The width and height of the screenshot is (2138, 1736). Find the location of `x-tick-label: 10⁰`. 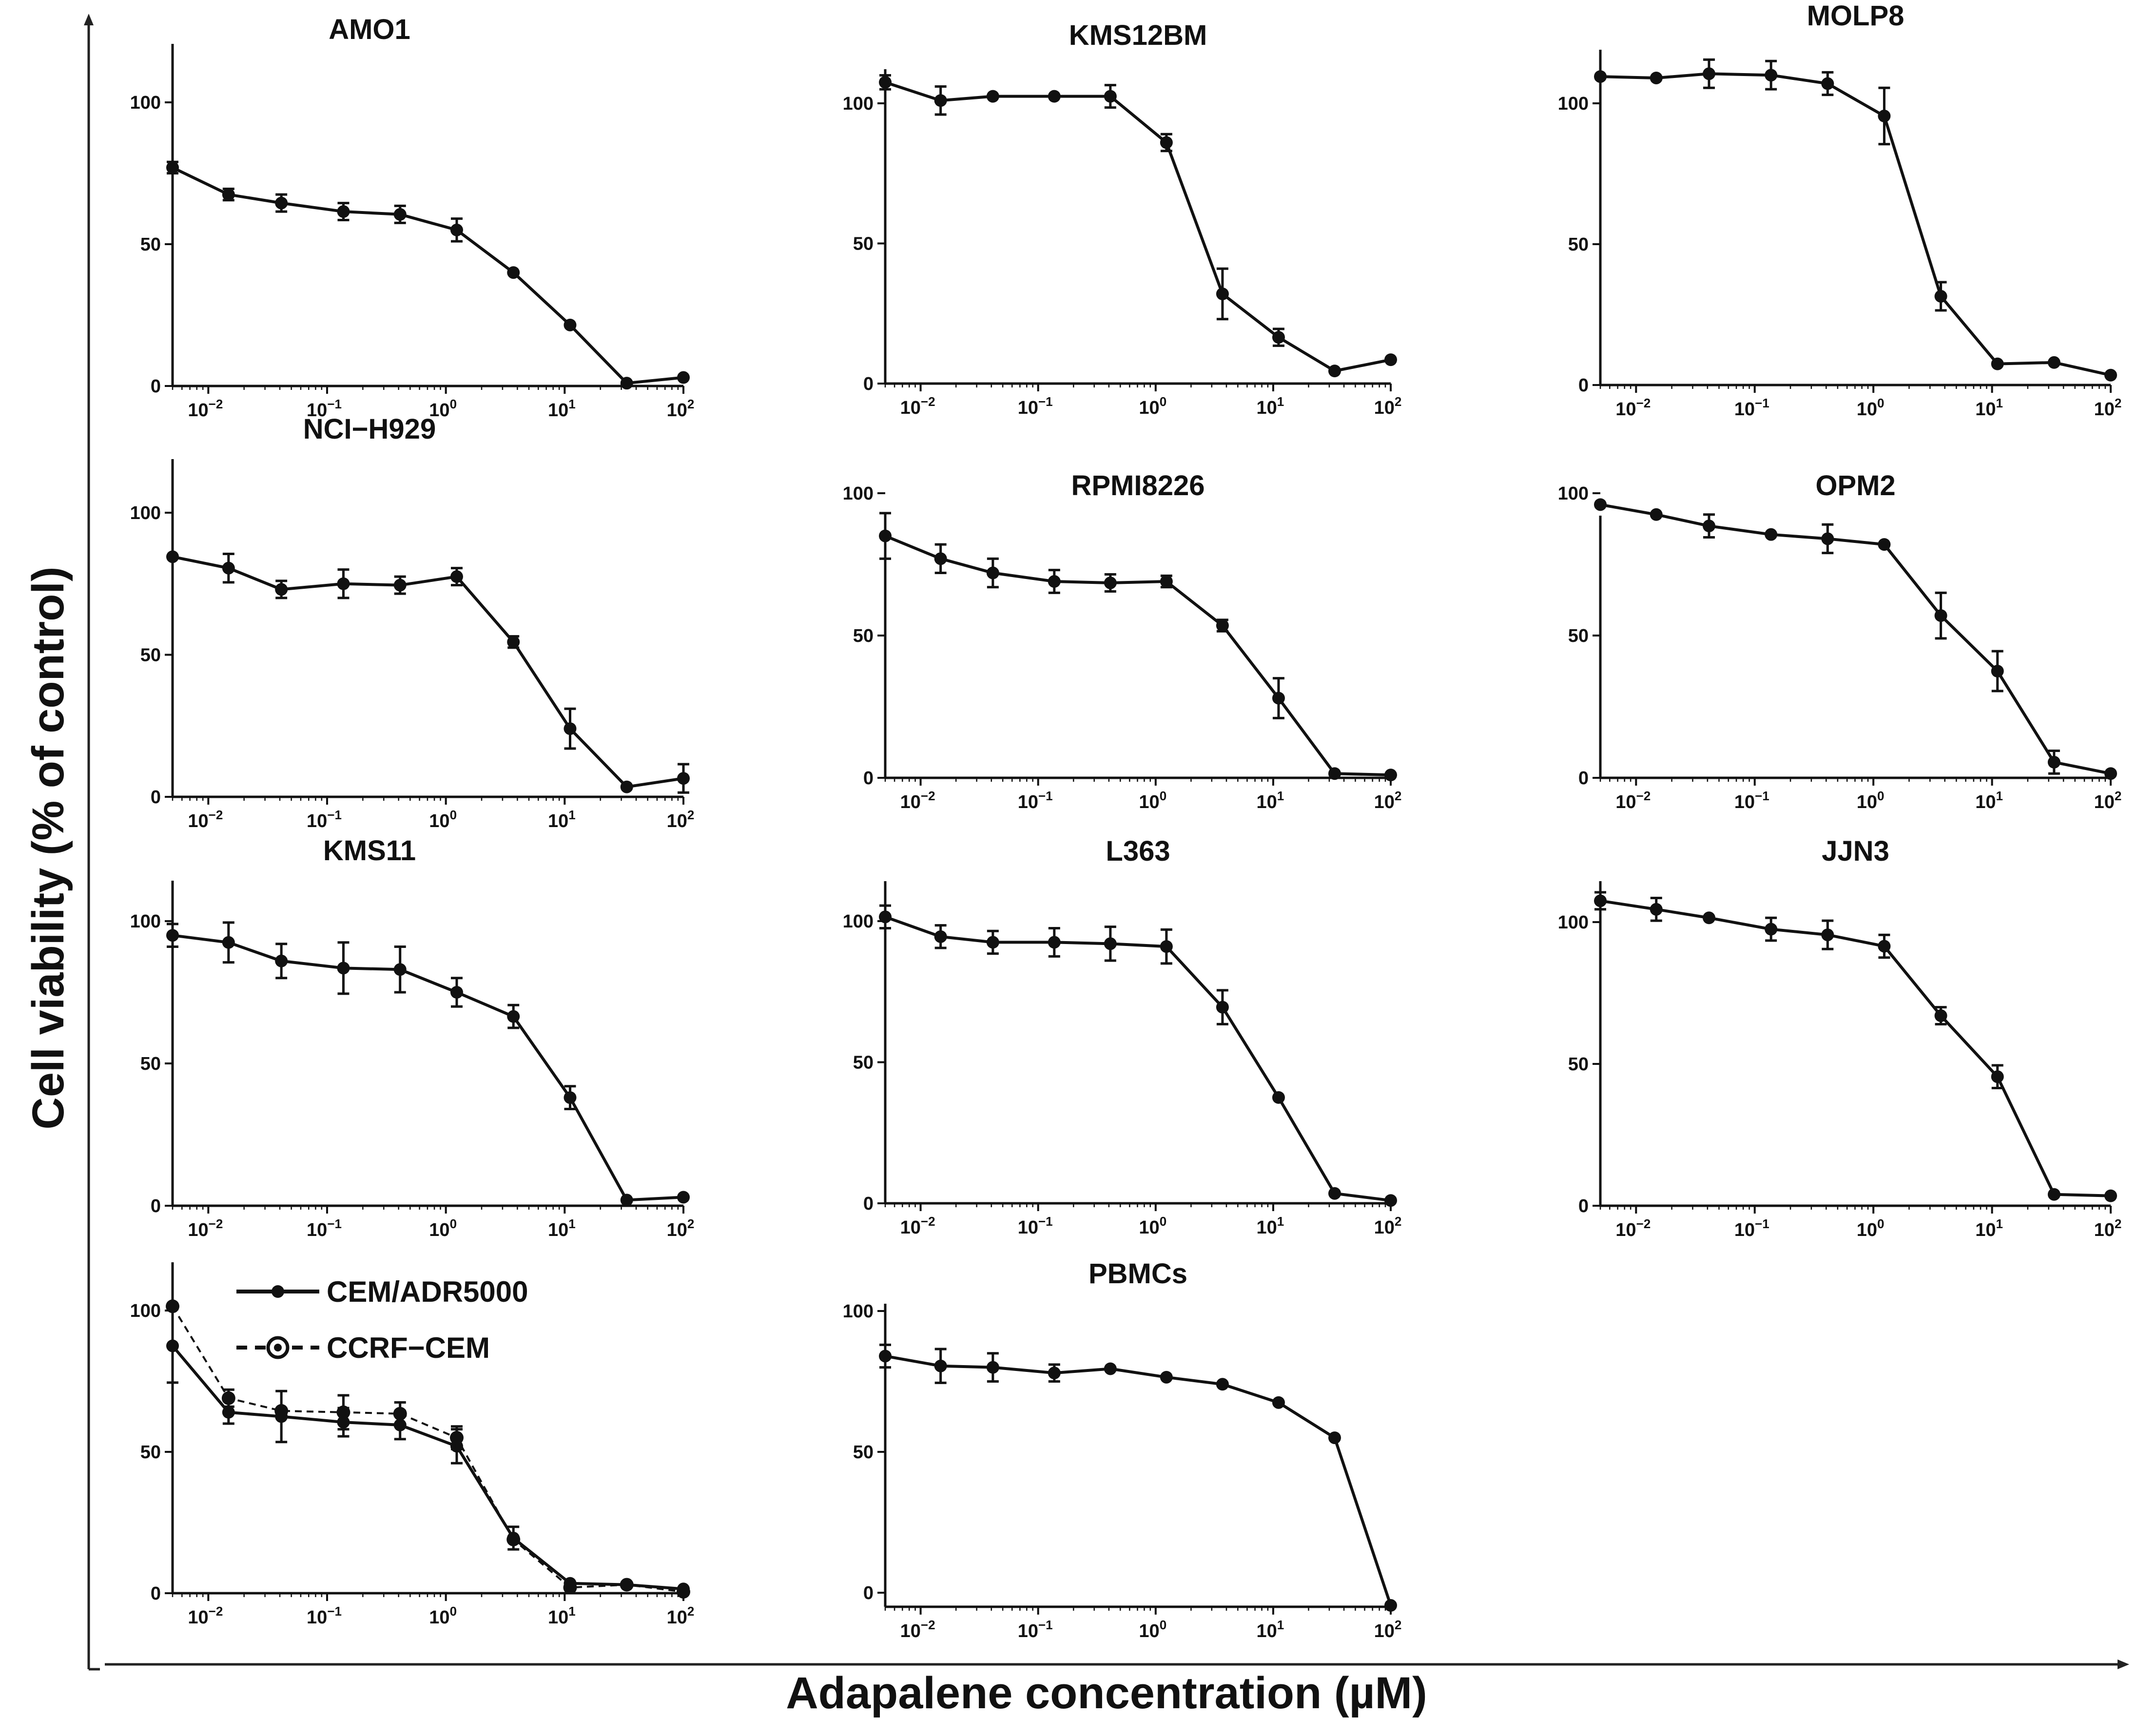

x-tick-label: 10⁰ is located at coordinates (1871, 800).